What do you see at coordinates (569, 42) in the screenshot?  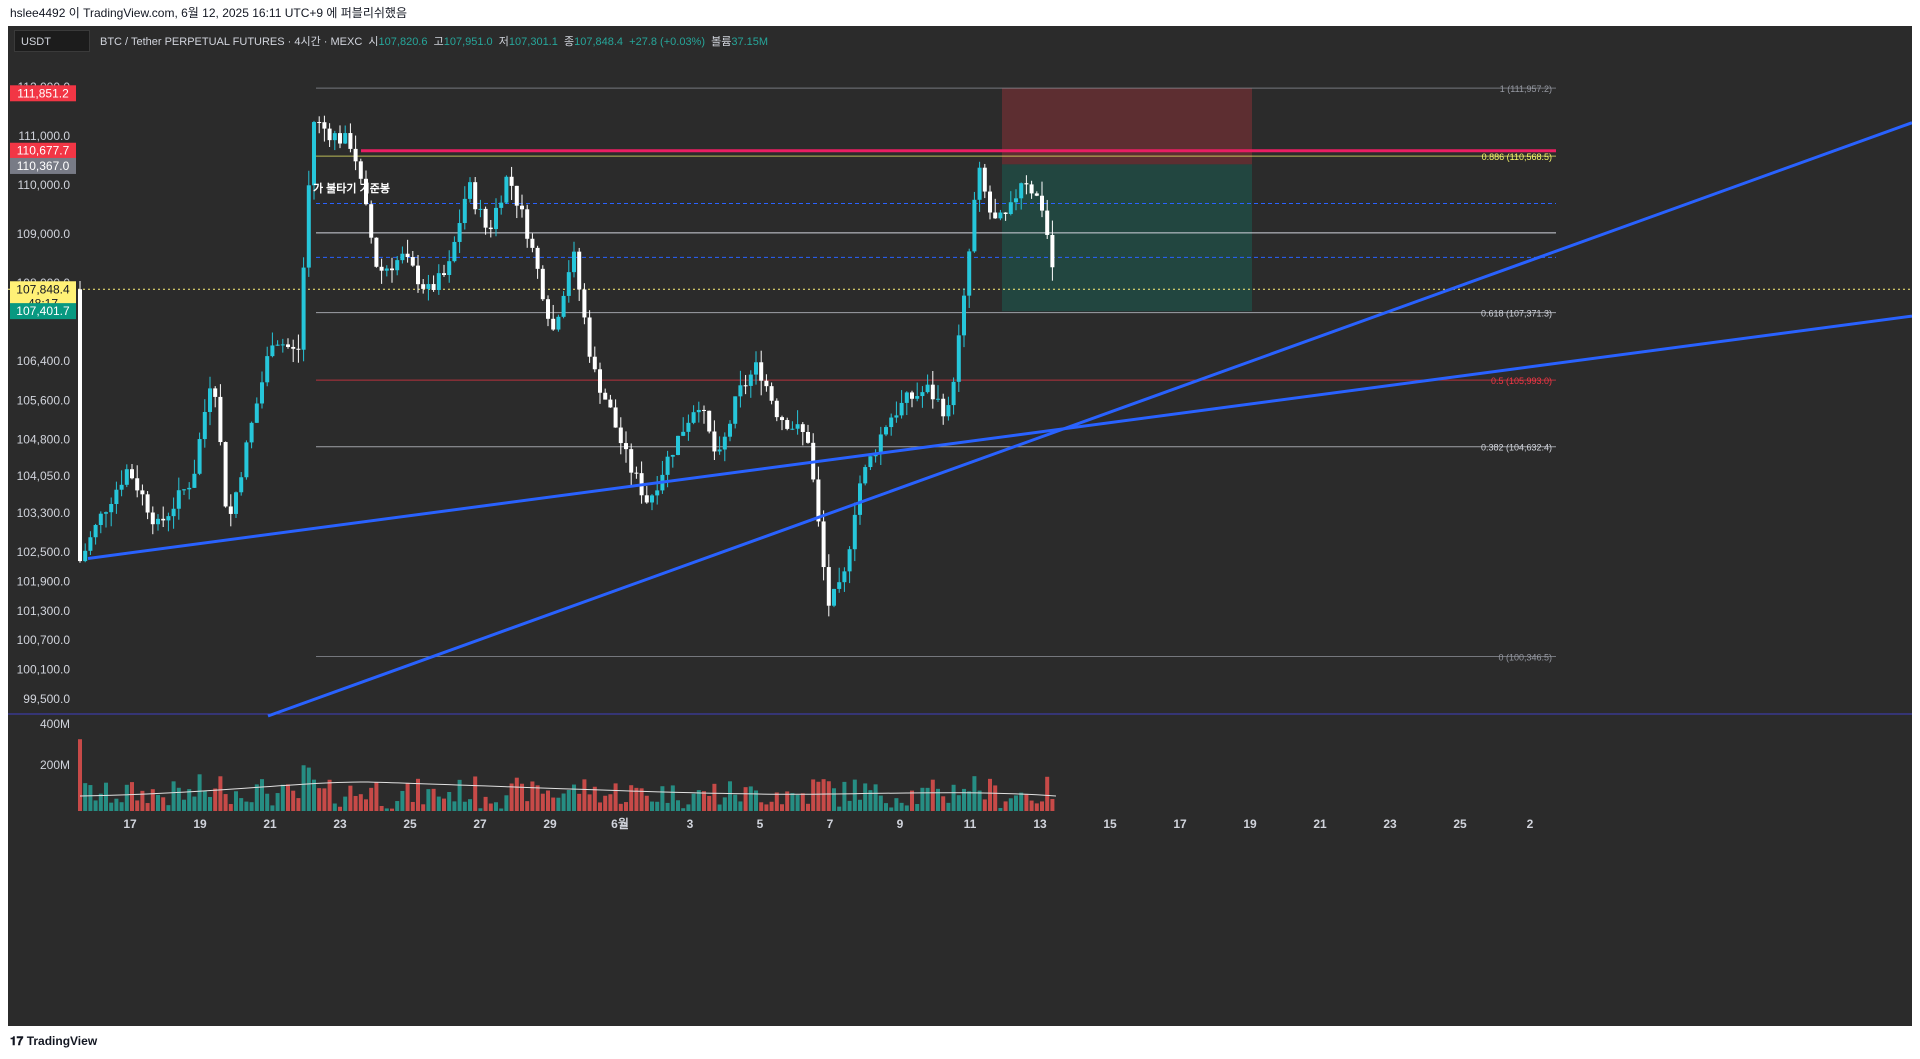 I see `close-label: 종` at bounding box center [569, 42].